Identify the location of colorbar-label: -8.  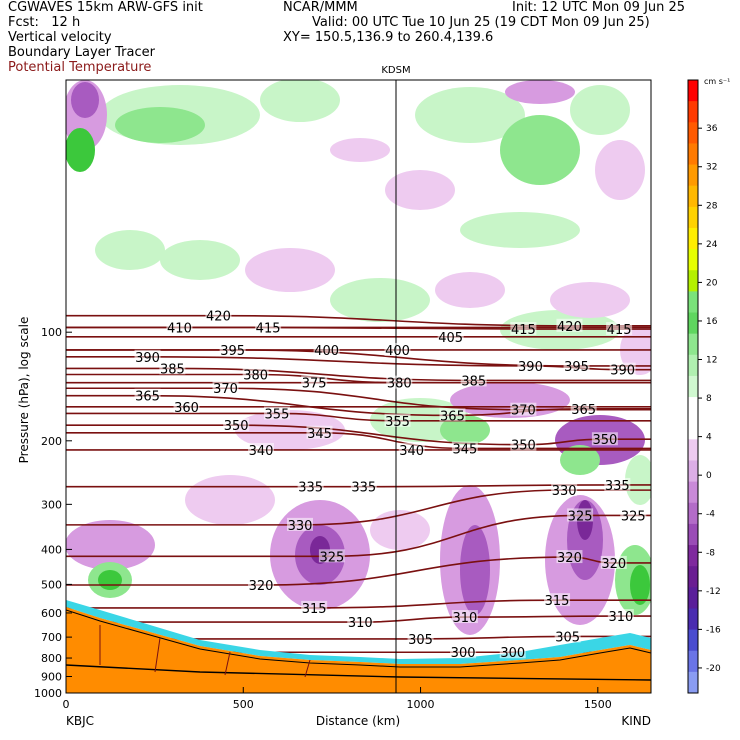
(710, 553).